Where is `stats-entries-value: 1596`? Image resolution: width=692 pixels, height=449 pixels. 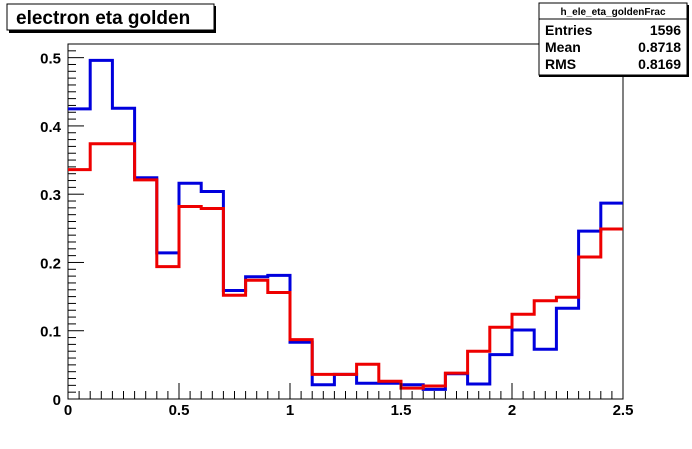 stats-entries-value: 1596 is located at coordinates (665, 30).